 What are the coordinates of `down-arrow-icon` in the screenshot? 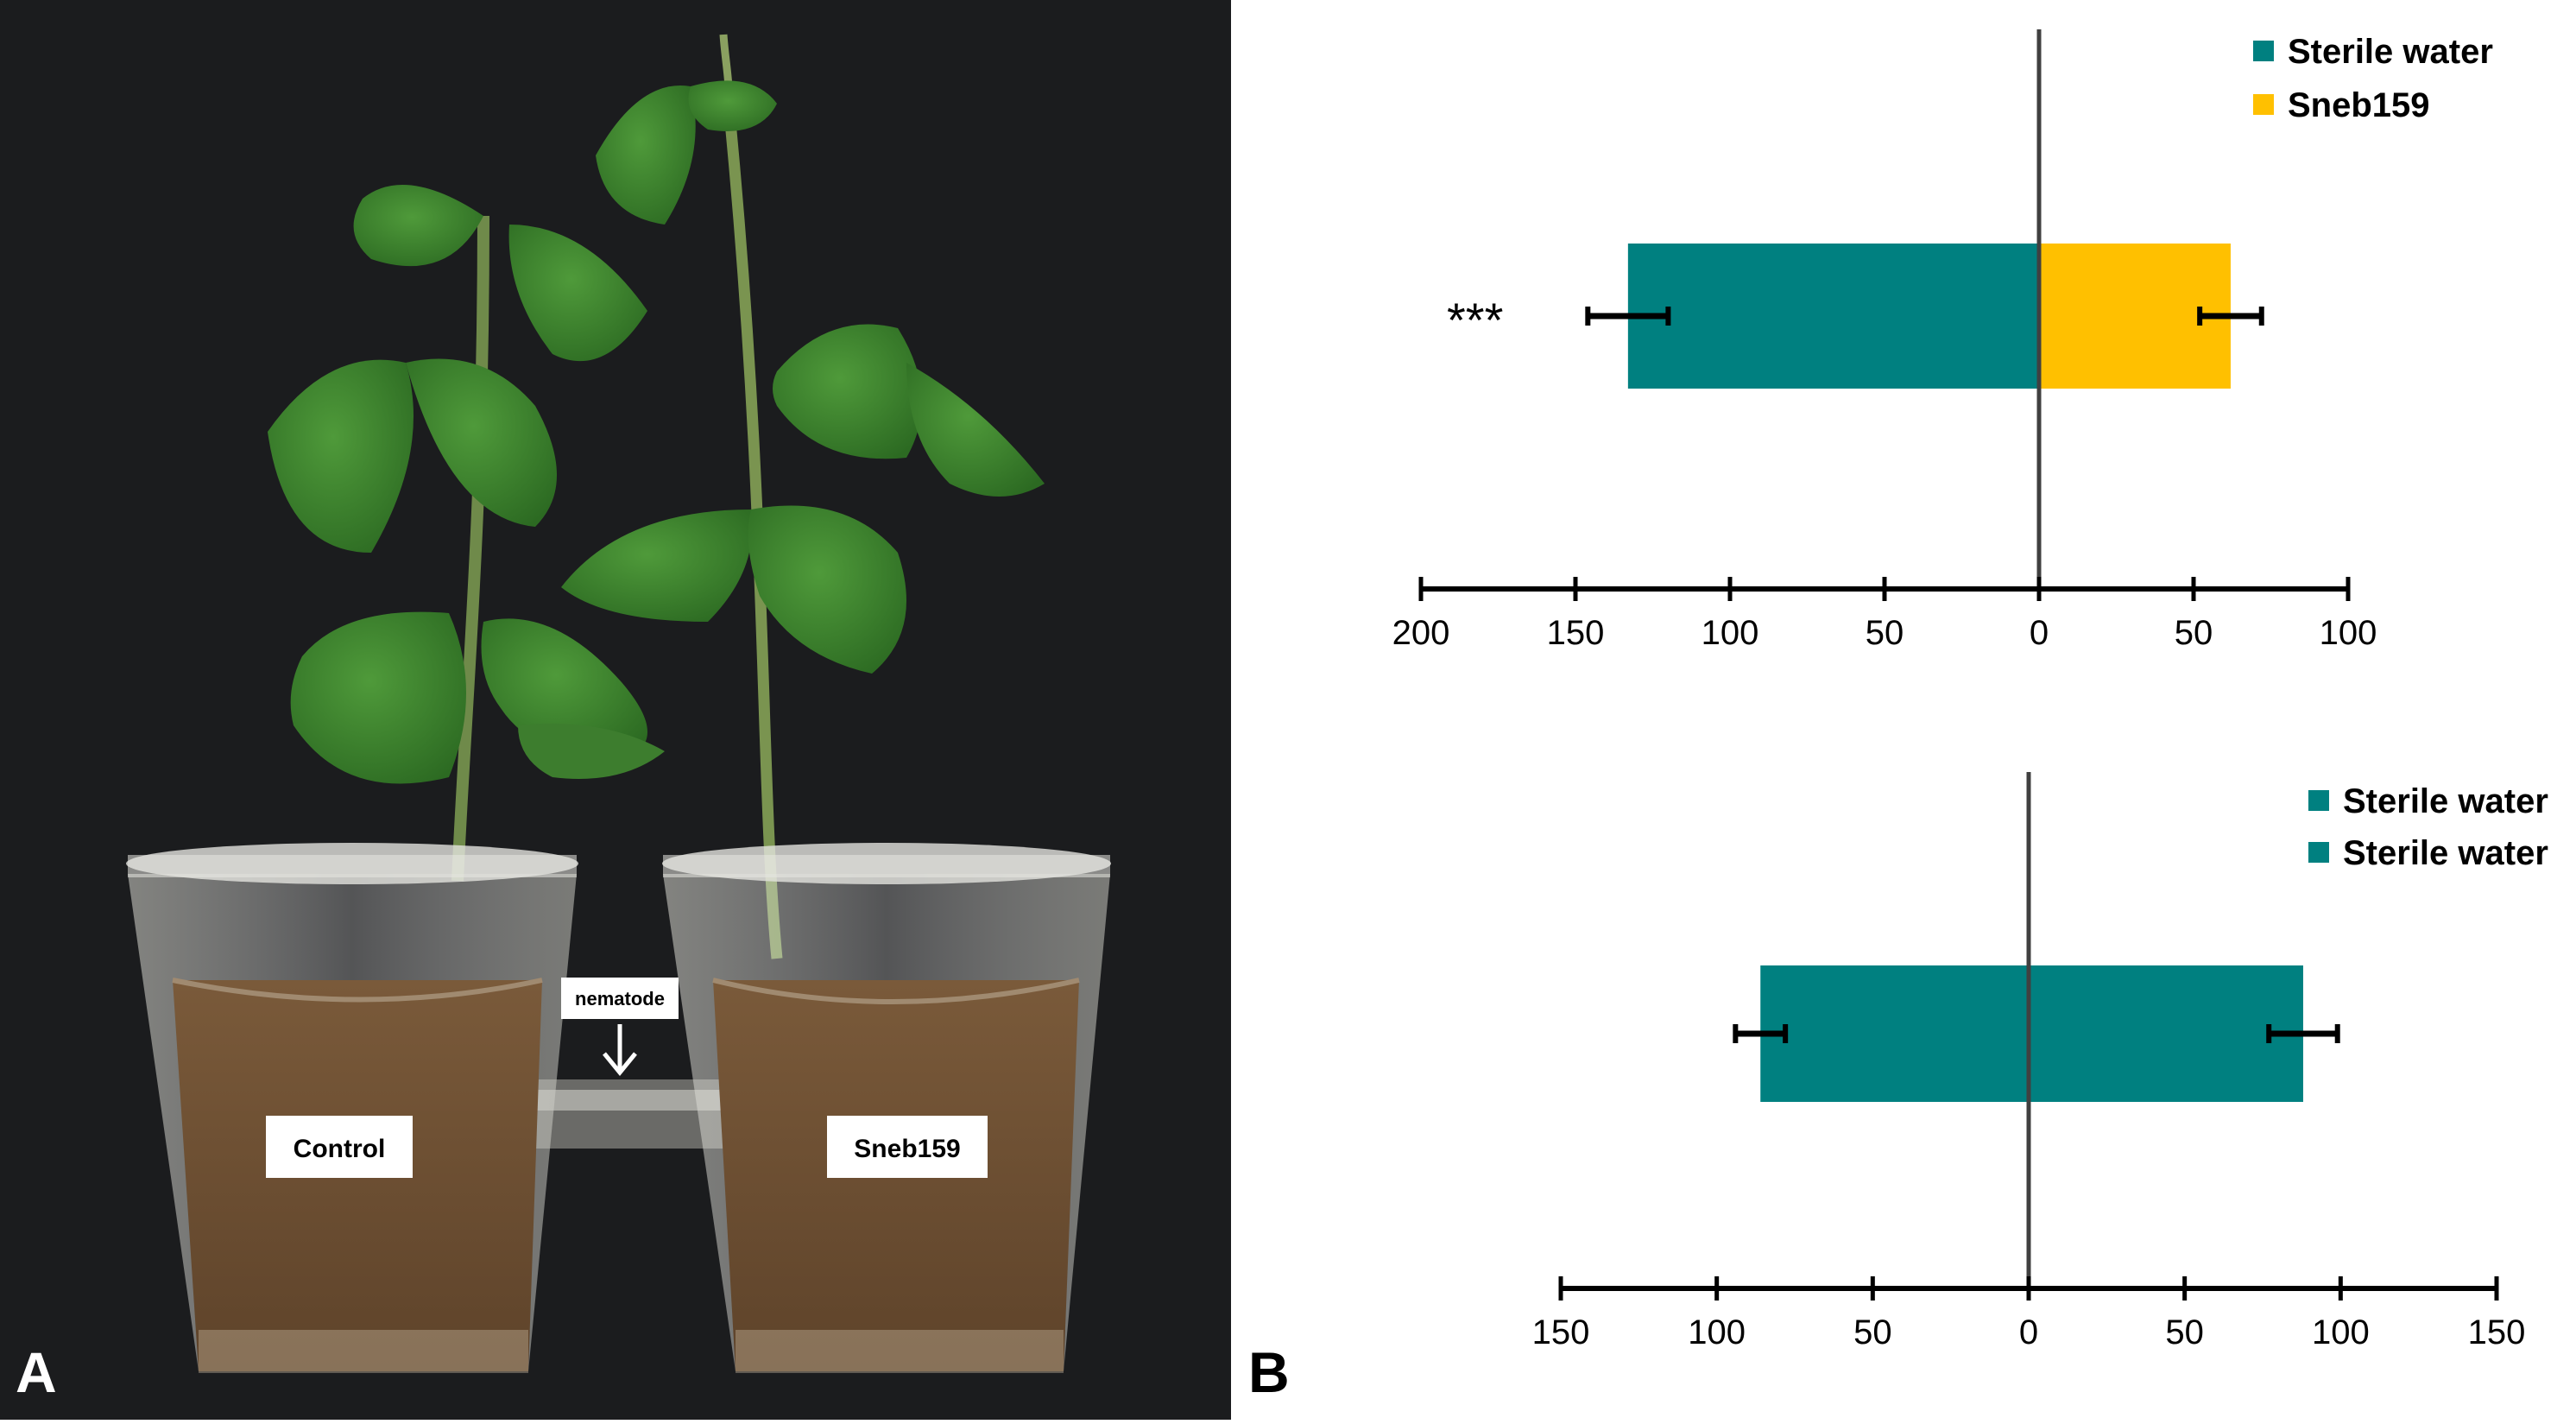 It's located at (620, 1050).